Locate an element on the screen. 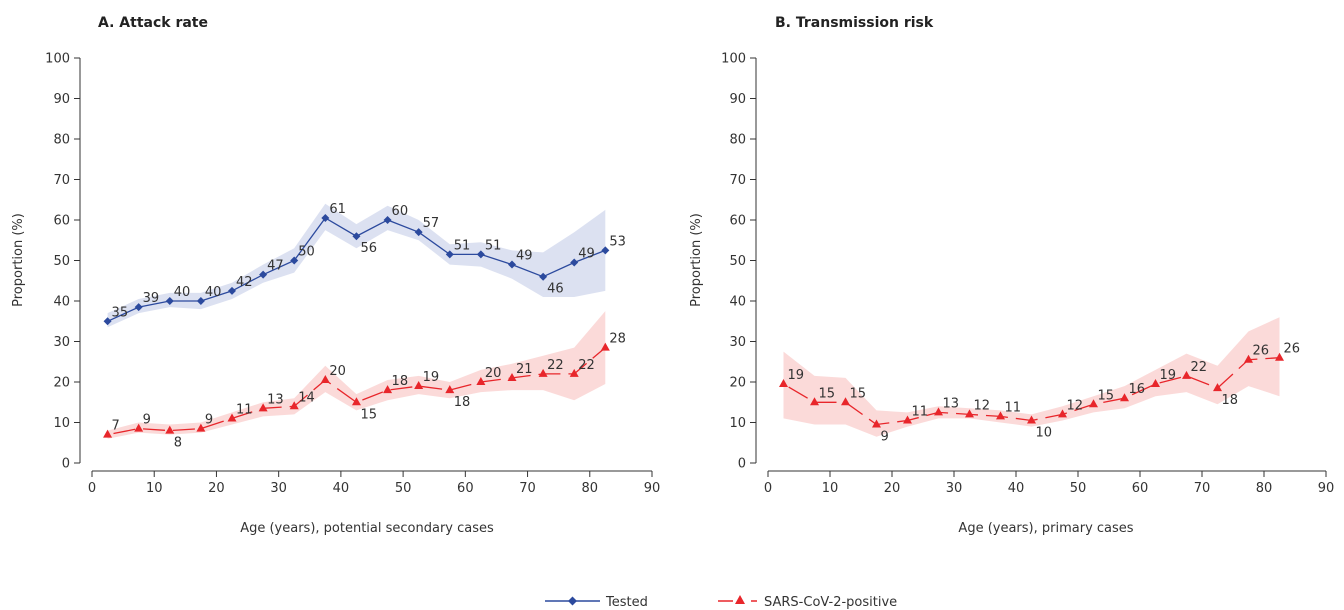 The height and width of the screenshot is (610, 1344). panel-b-positive-data-label: 16 is located at coordinates (1137, 389).